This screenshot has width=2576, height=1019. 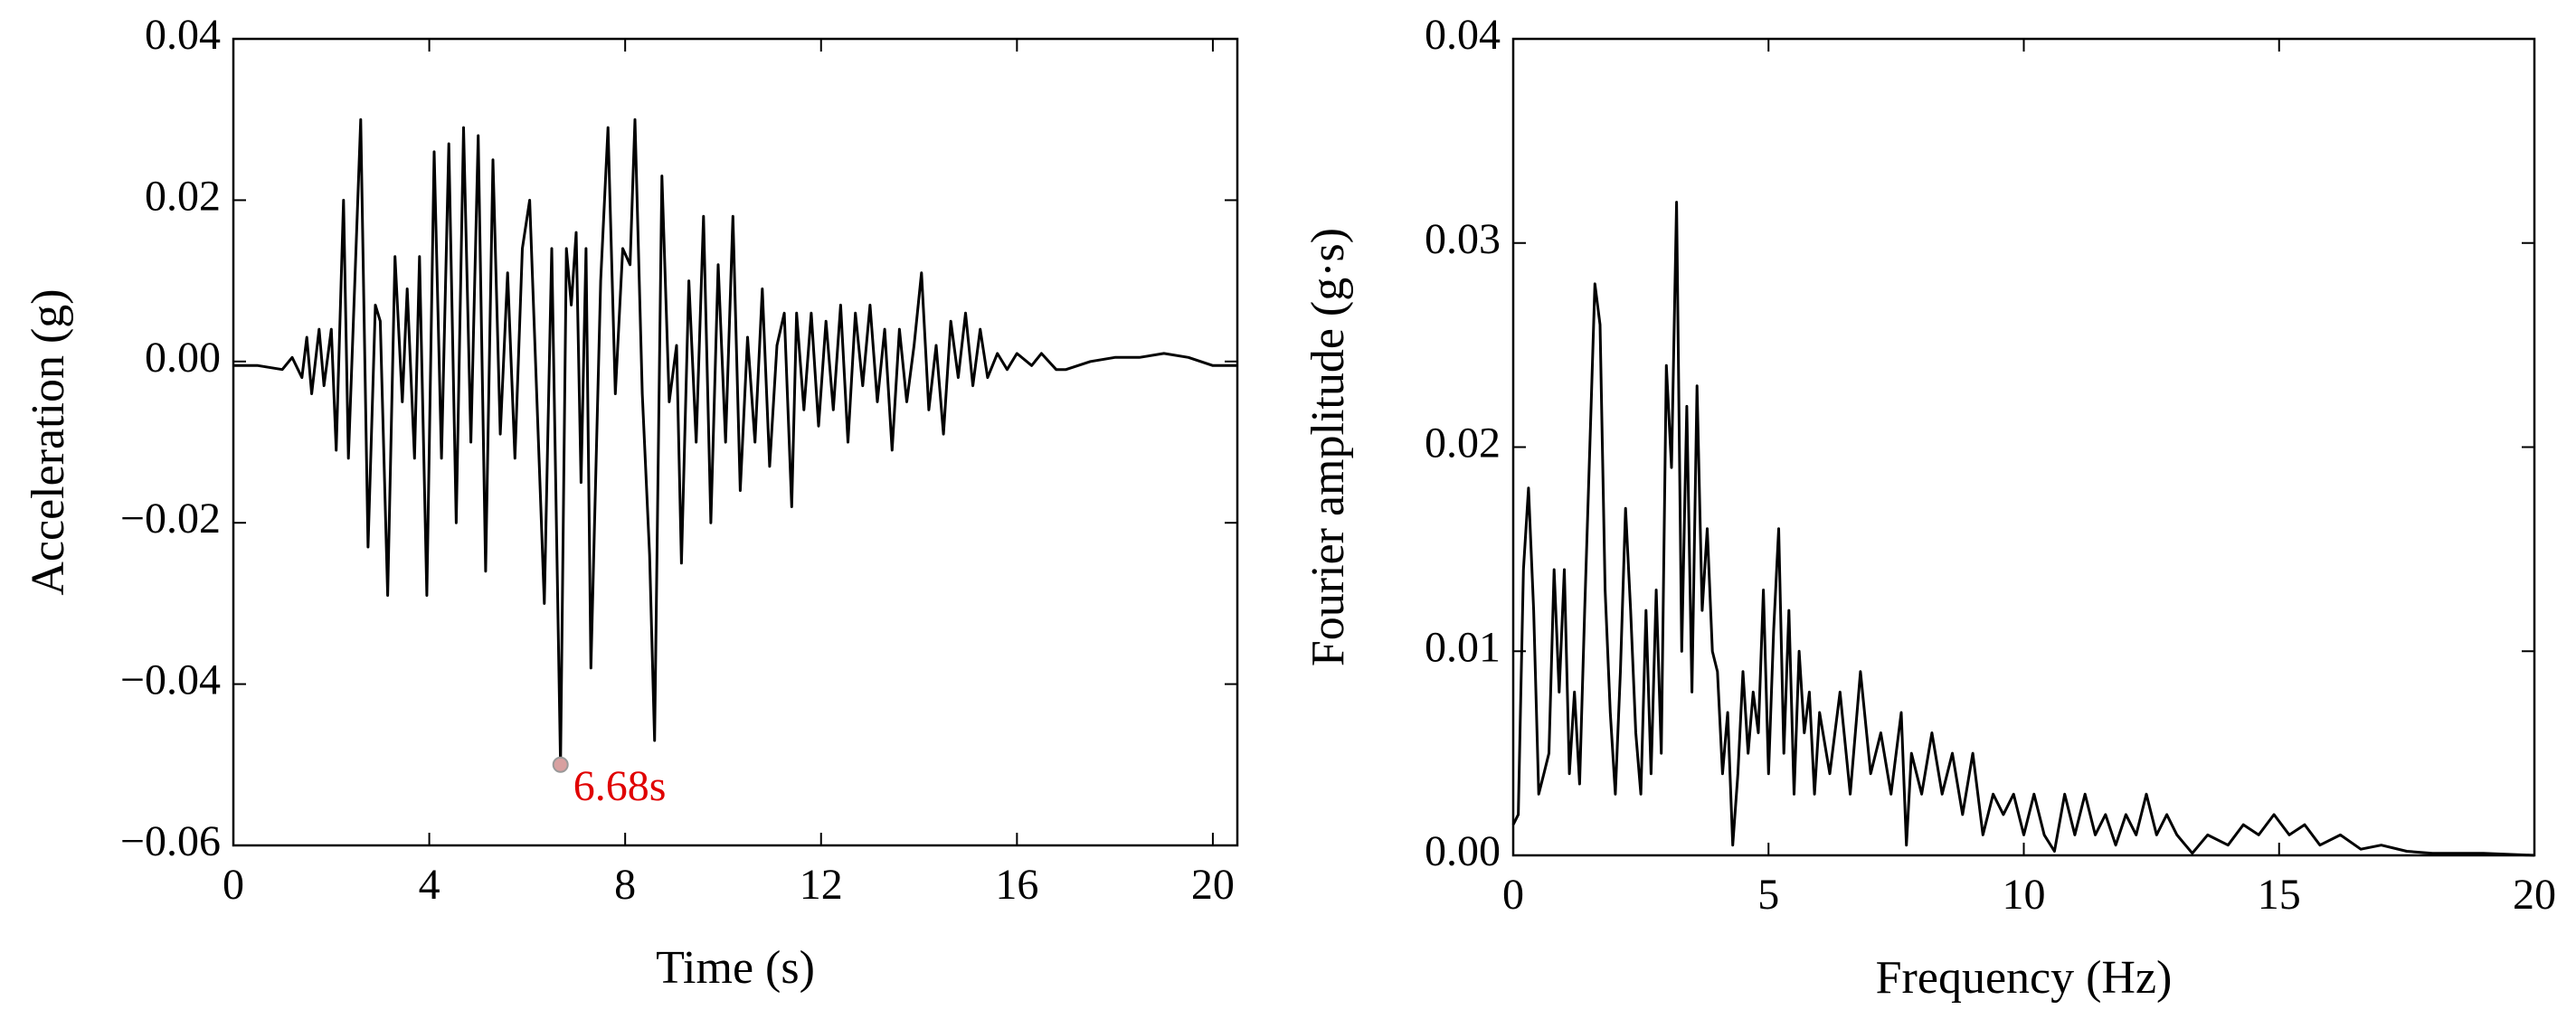 I want to click on y-tick-label: 0.03, so click(x=1463, y=239).